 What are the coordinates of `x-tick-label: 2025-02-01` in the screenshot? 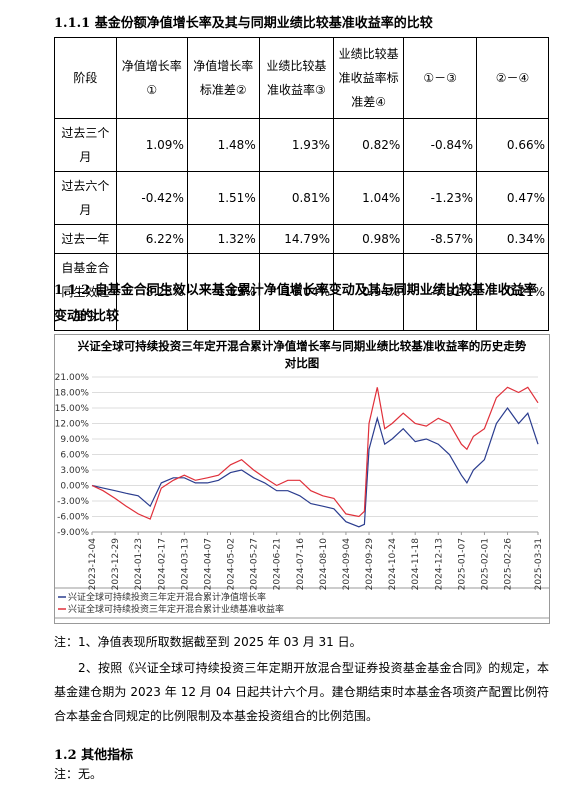 It's located at (485, 564).